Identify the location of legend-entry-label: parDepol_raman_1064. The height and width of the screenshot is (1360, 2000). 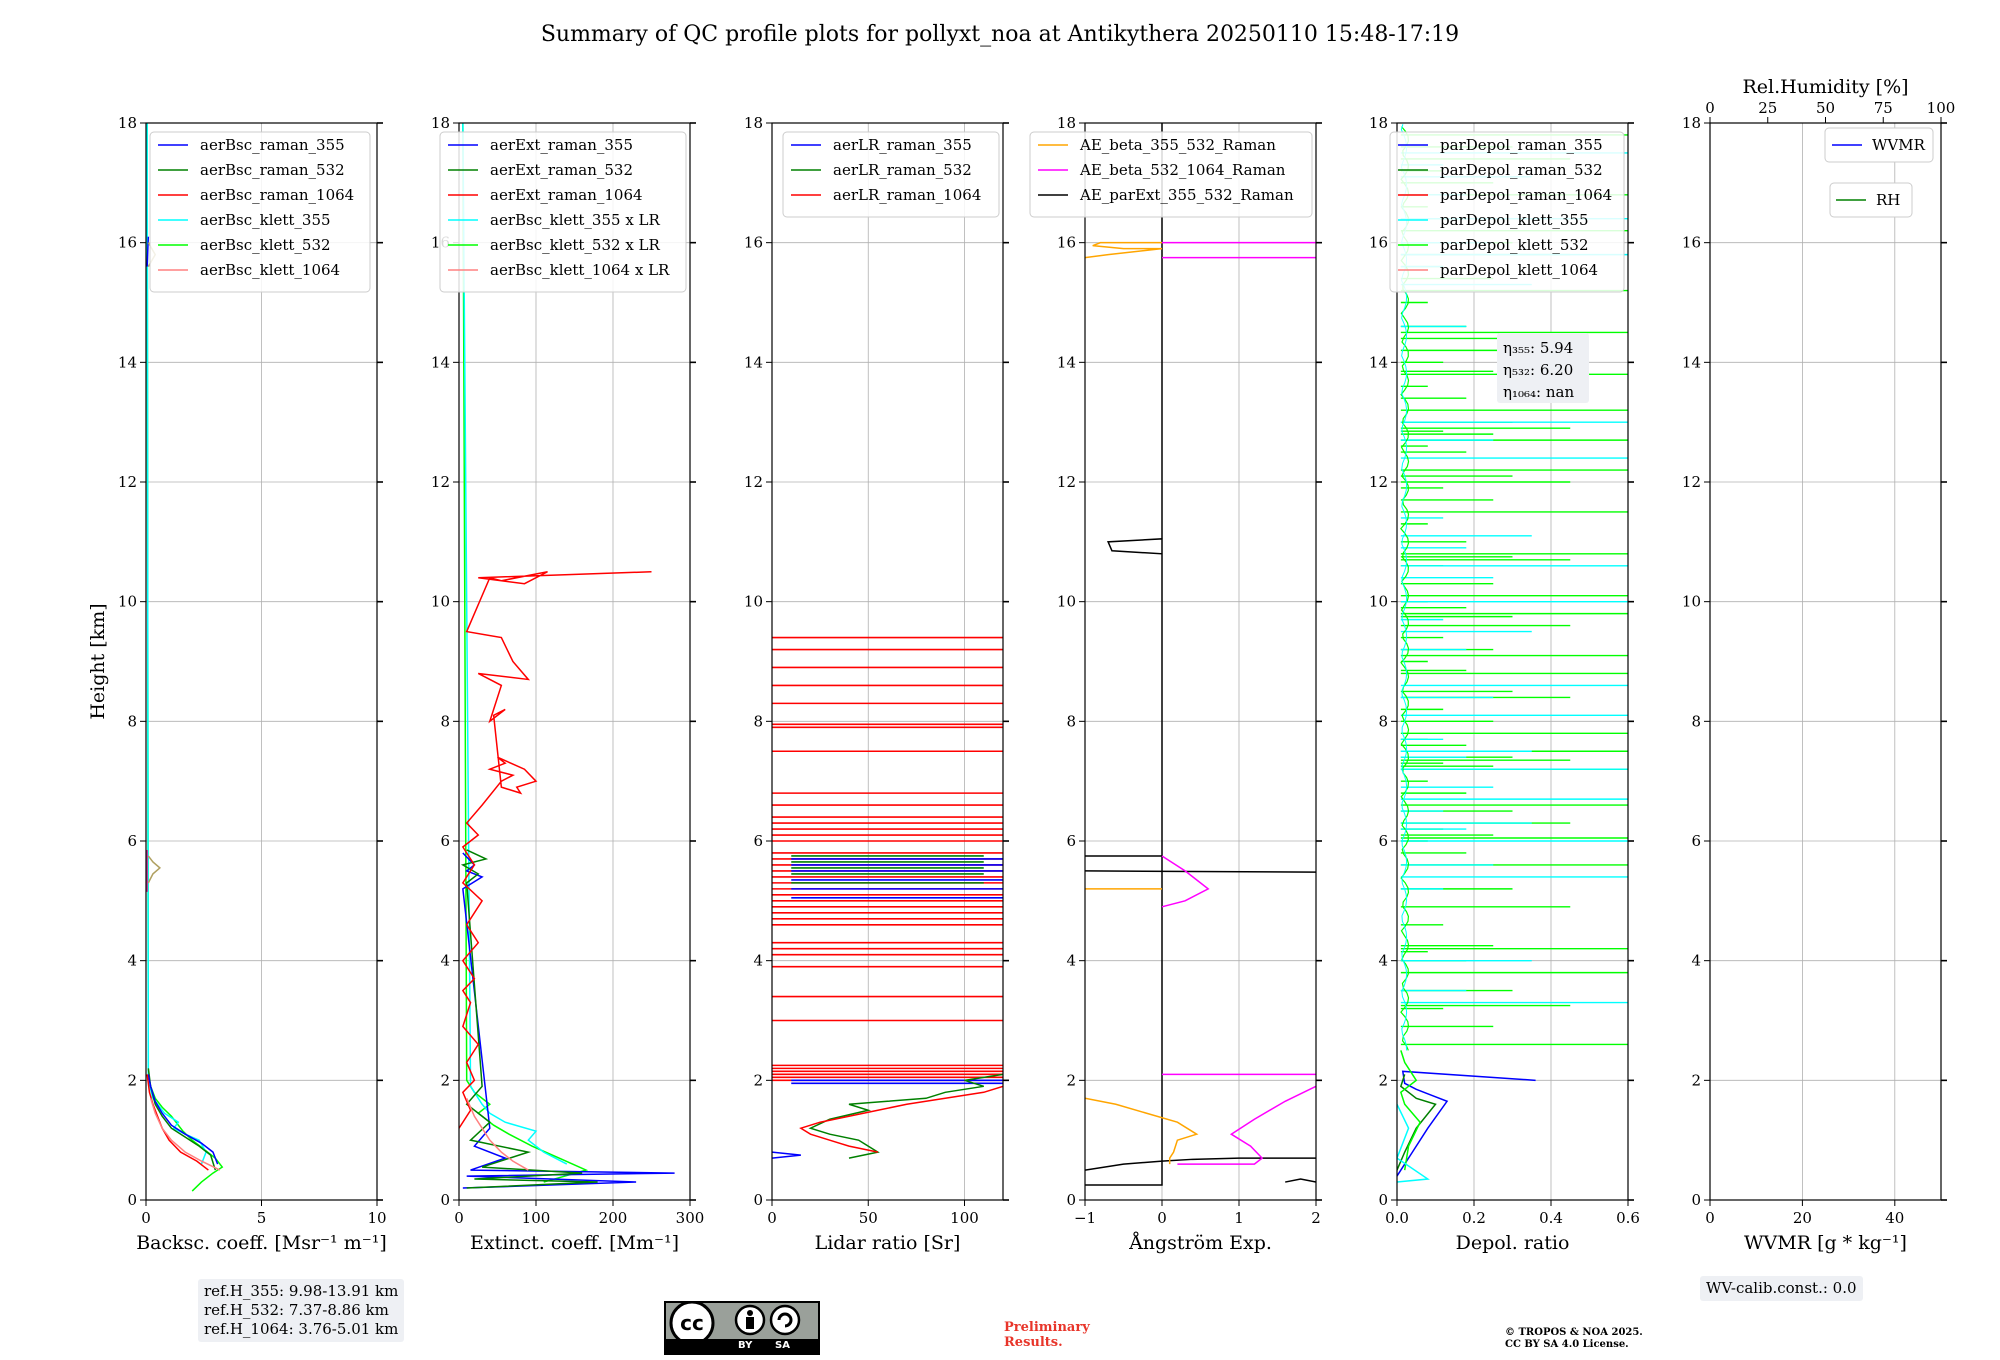
(1526, 195).